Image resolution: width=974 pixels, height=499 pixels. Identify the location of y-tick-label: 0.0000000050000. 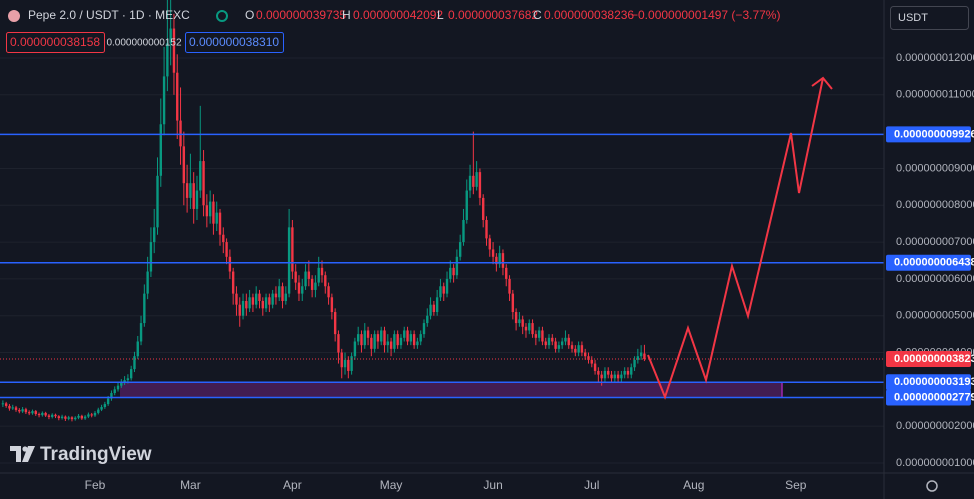
(935, 316).